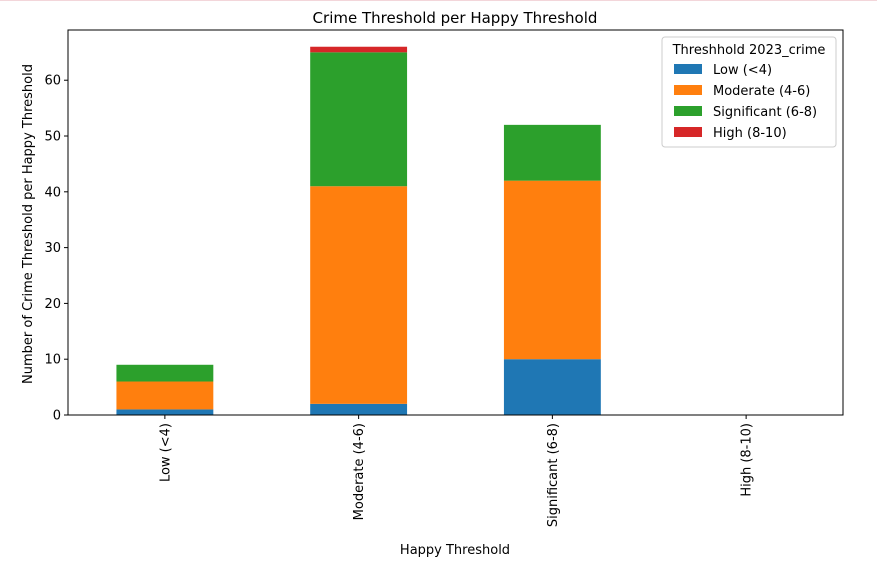 This screenshot has height=576, width=877. Describe the element at coordinates (747, 460) in the screenshot. I see `x-tick-label: High (8-10)` at that location.